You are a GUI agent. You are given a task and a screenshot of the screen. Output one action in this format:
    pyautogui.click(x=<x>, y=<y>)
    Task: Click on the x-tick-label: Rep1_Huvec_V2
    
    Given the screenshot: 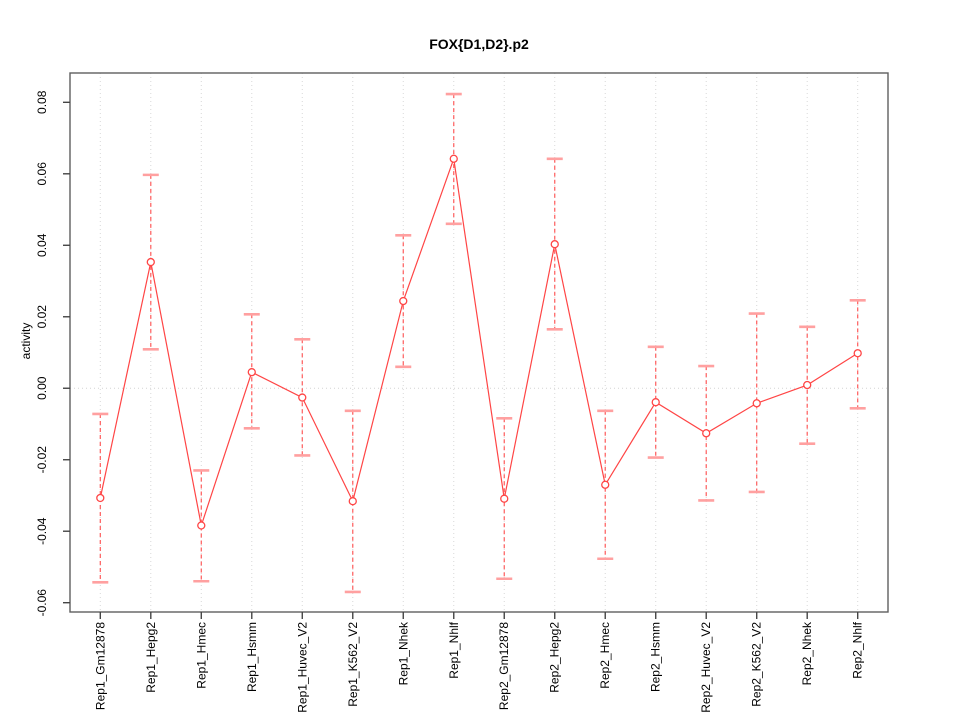 What is the action you would take?
    pyautogui.click(x=302, y=667)
    